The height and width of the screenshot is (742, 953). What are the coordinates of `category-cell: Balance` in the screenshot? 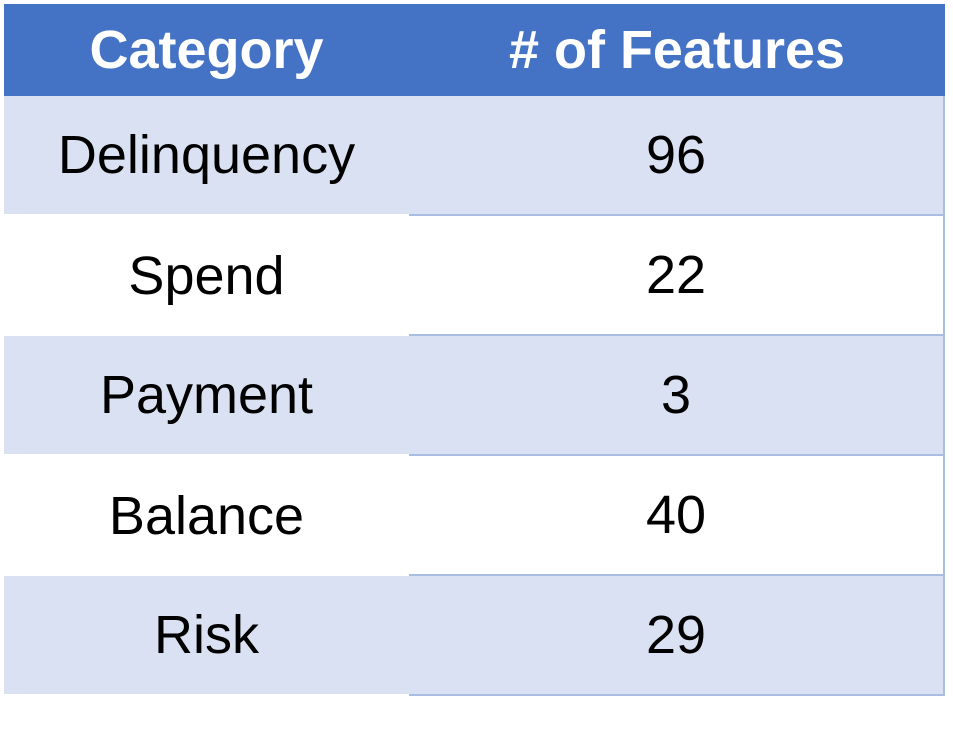 It's located at (206, 516).